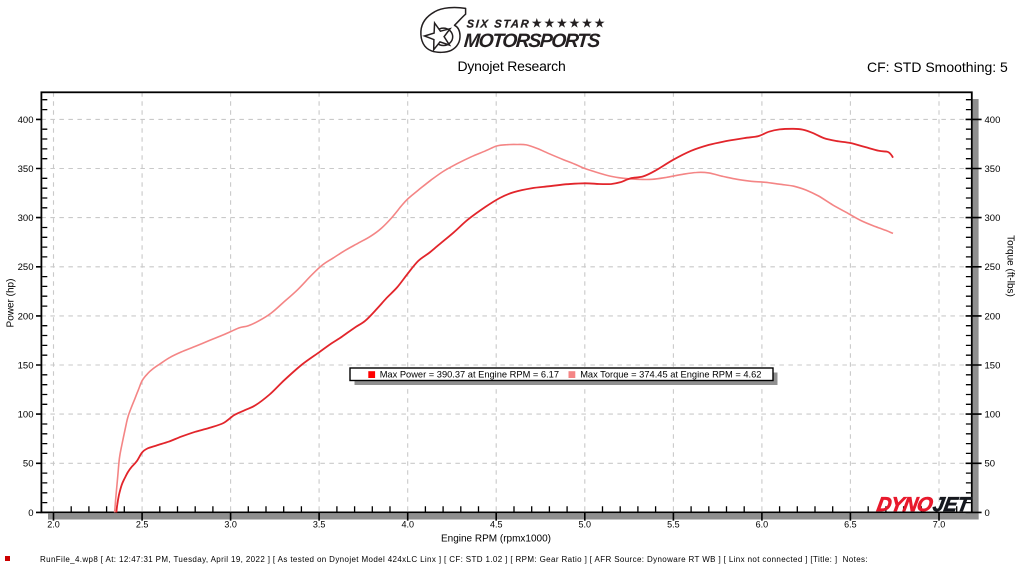 The width and height of the screenshot is (1023, 575). Describe the element at coordinates (532, 41) in the screenshot. I see `svg-text: MOTORSPORTS` at that location.